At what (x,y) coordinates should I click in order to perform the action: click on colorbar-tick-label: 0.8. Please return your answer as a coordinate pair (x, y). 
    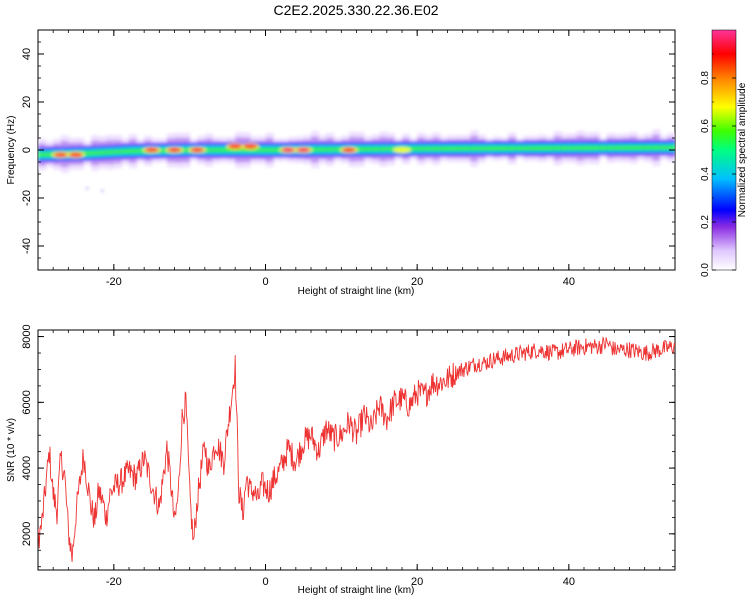
    Looking at the image, I should click on (705, 78).